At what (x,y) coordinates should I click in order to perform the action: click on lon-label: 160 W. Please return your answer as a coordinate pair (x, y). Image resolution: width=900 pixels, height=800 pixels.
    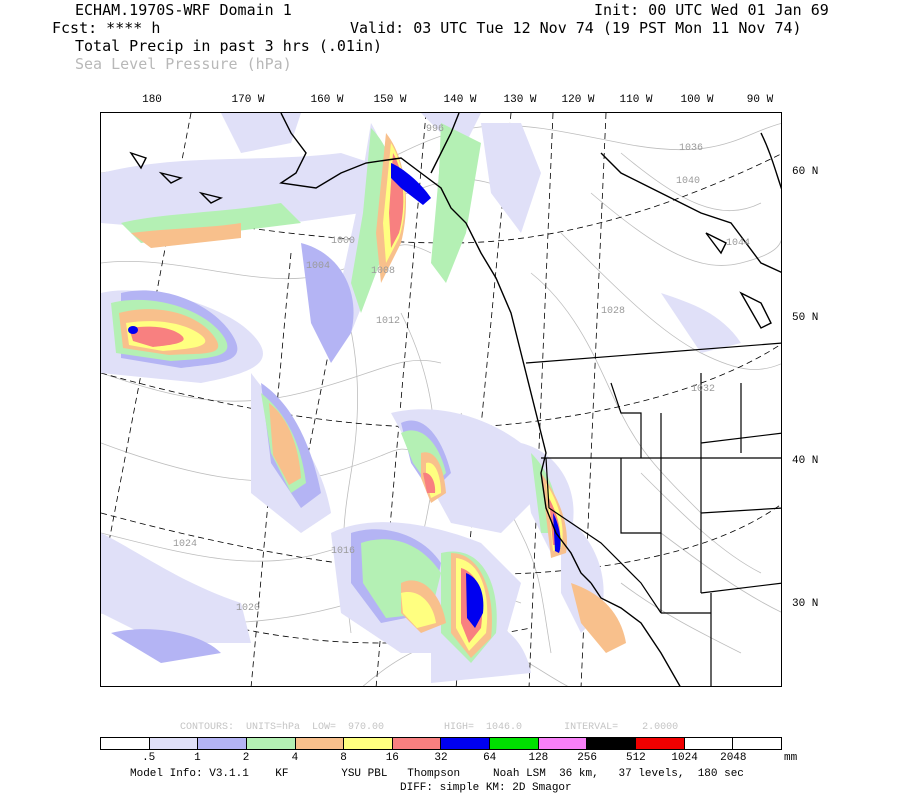
    Looking at the image, I should click on (327, 100).